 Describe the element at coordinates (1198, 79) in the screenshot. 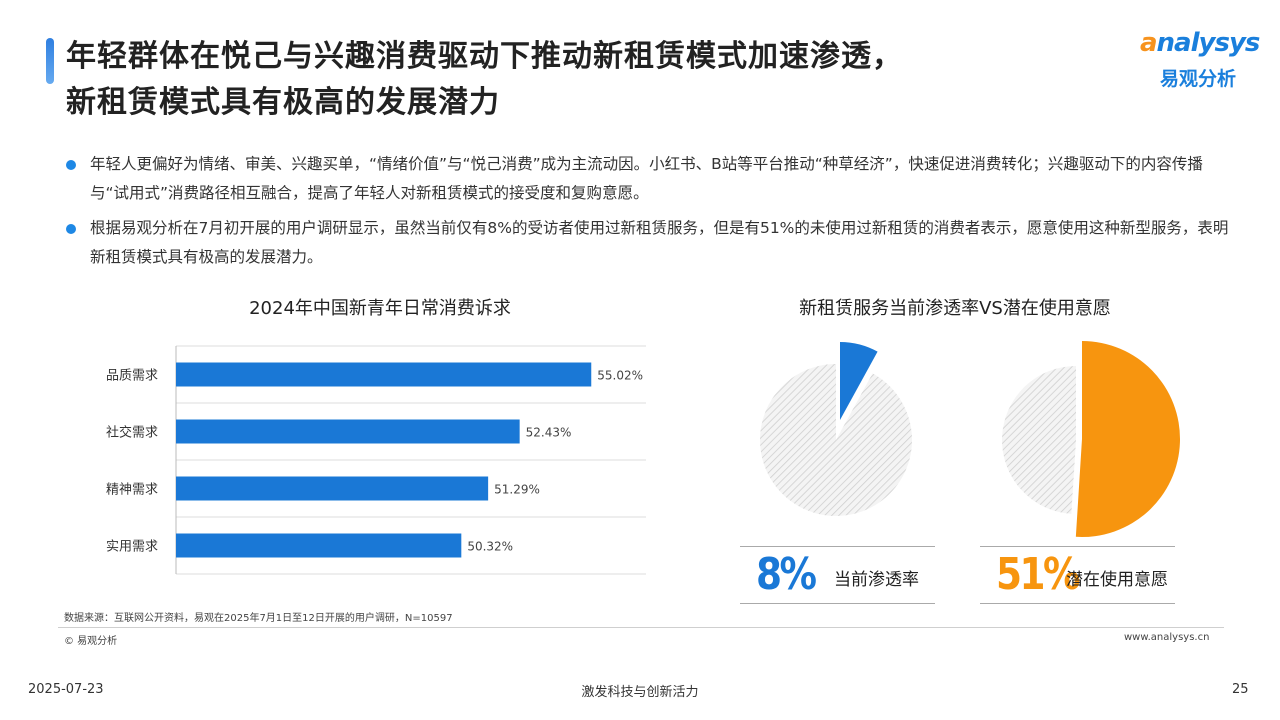

I see `logo-chinese-name: 易观分析` at that location.